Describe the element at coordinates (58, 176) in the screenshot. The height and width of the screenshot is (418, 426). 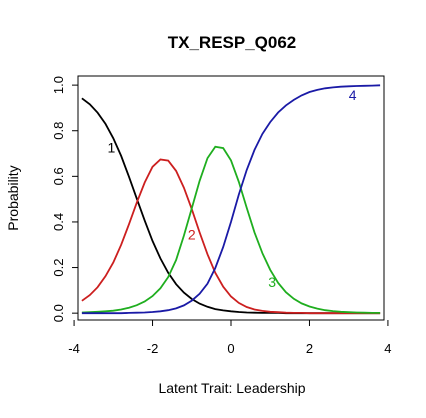
I see `y-tick-label: 0.6` at that location.